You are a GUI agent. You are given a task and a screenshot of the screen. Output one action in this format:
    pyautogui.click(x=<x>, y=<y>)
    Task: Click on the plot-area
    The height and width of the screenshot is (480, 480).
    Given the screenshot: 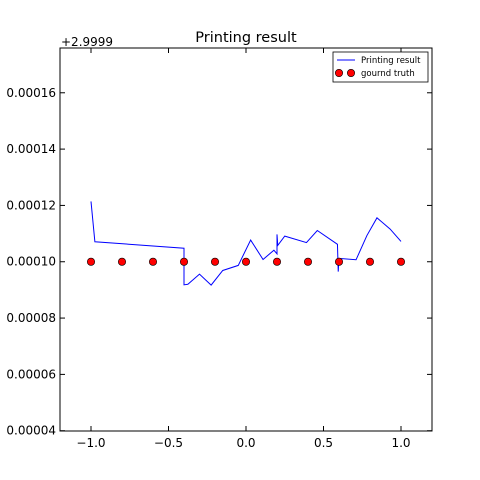 What is the action you would take?
    pyautogui.click(x=246, y=243)
    